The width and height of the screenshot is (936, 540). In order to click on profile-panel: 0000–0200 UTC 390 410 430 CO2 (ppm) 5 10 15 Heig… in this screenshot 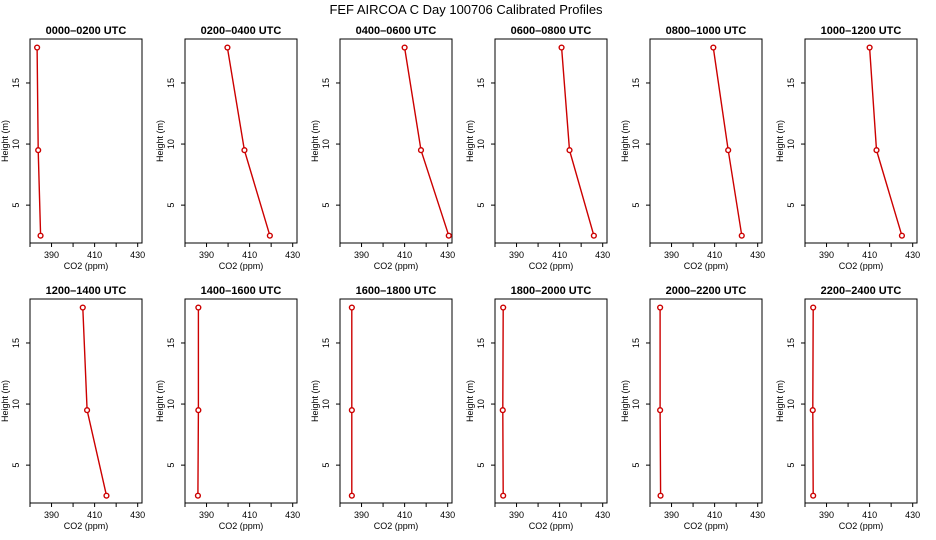, I will do `click(72, 148)`.